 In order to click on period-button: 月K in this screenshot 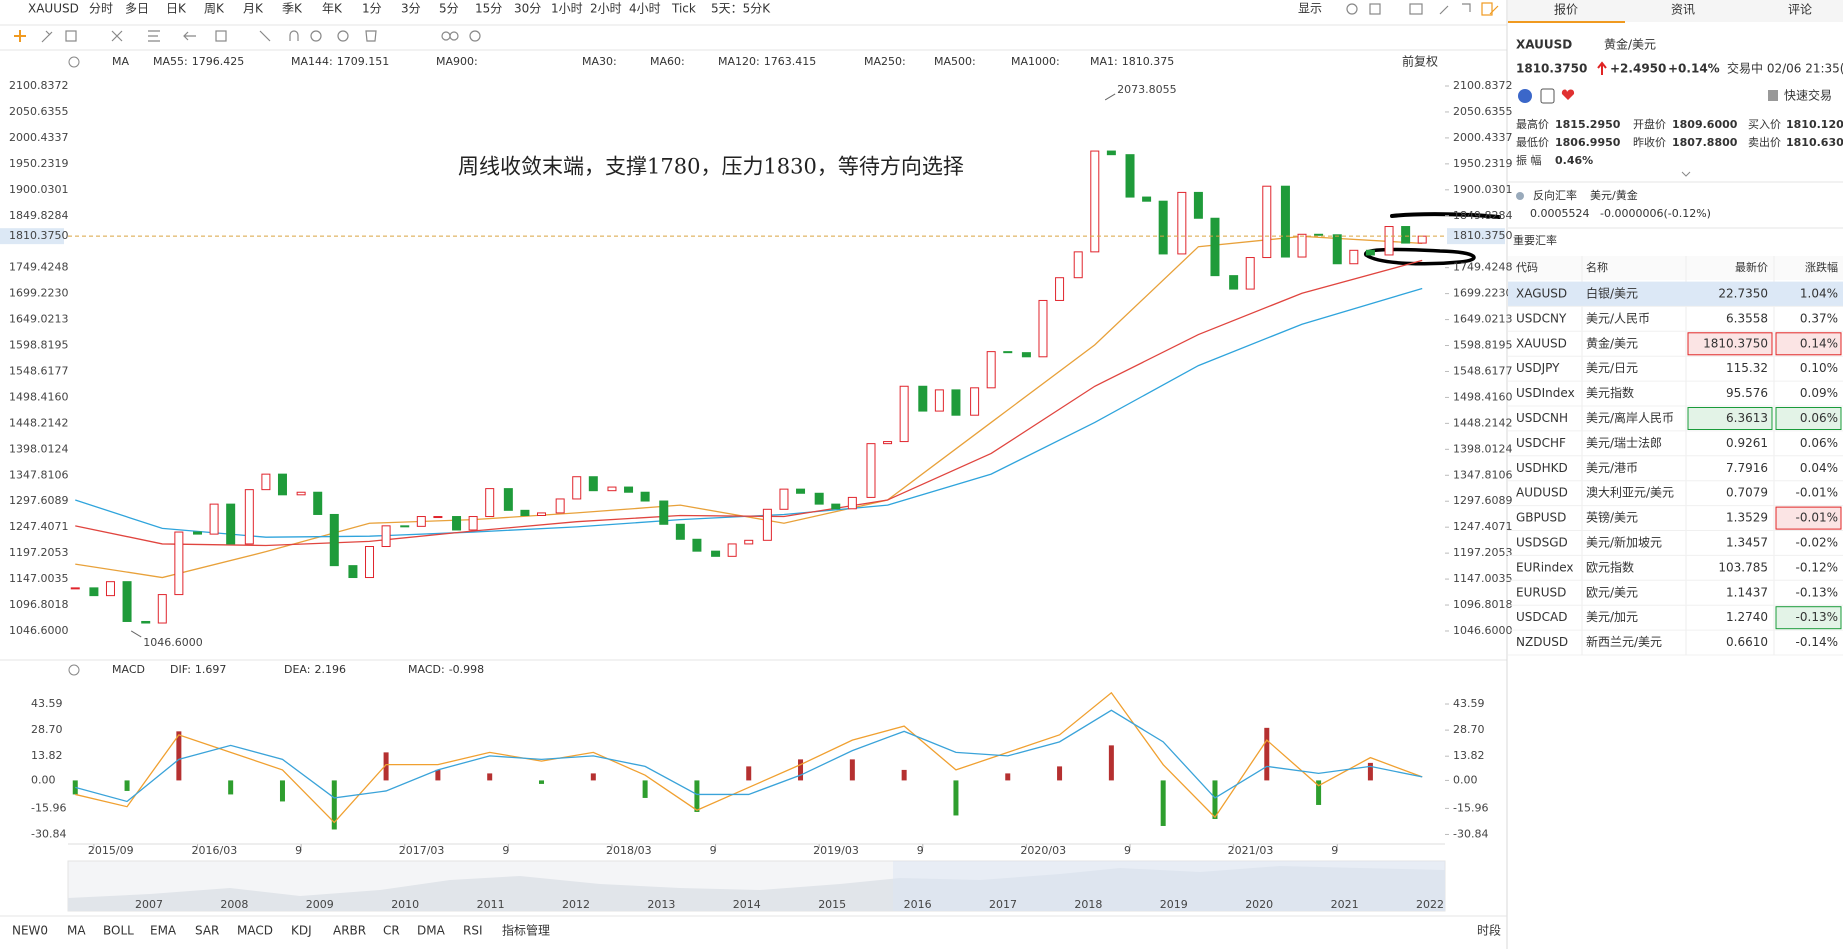, I will do `click(253, 9)`.